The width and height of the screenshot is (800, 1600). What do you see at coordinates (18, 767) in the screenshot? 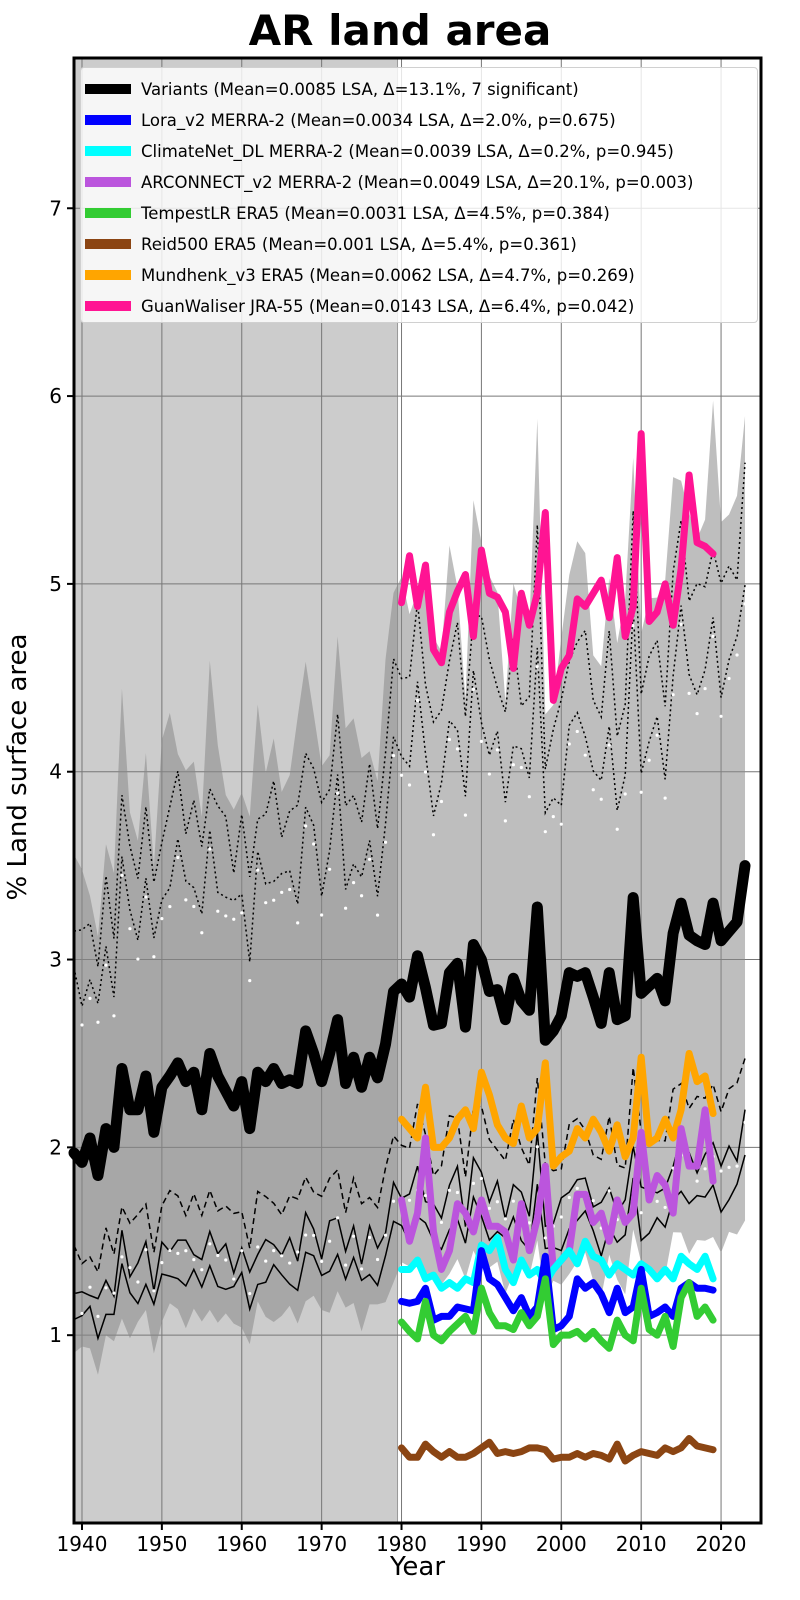
I see `y-axis-label: % Land surface area` at bounding box center [18, 767].